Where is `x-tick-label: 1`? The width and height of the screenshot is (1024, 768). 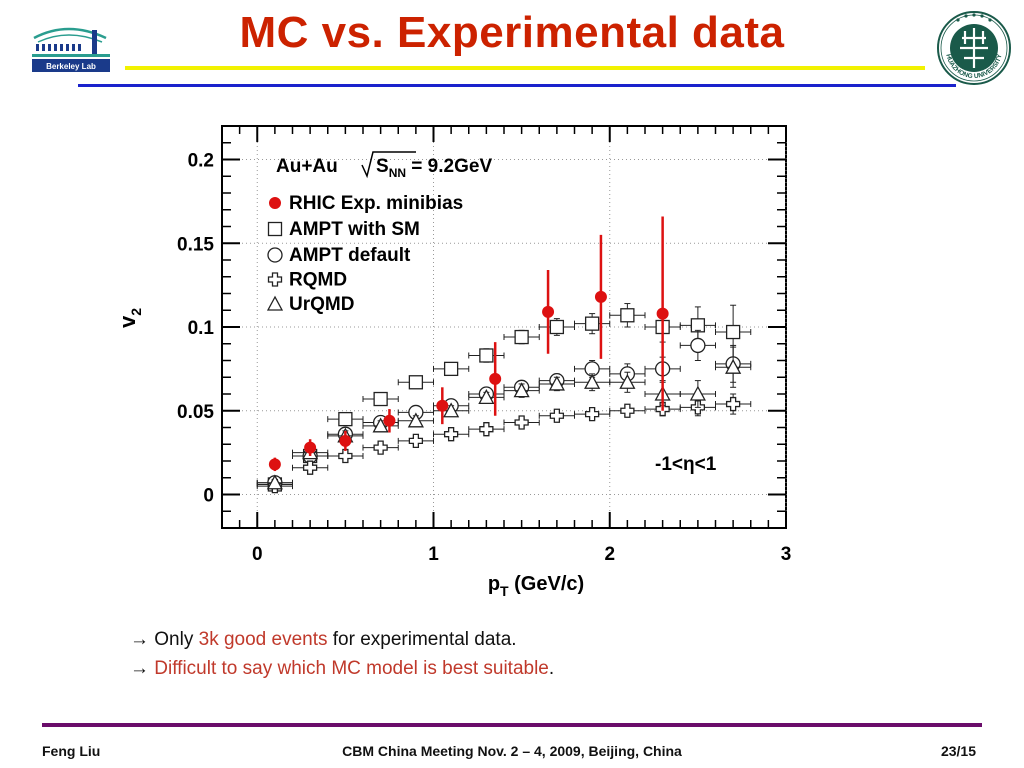
x-tick-label: 1 is located at coordinates (433, 554).